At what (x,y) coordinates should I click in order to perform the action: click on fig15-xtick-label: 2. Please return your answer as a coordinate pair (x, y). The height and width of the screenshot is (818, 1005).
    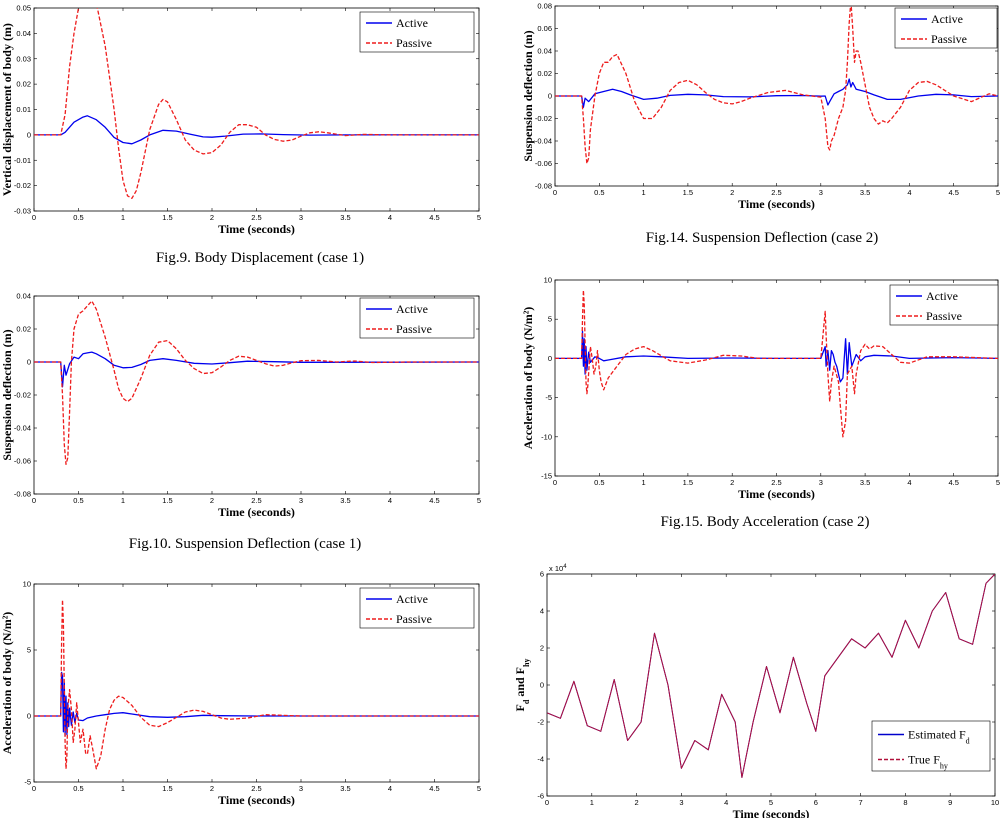
    Looking at the image, I should click on (732, 482).